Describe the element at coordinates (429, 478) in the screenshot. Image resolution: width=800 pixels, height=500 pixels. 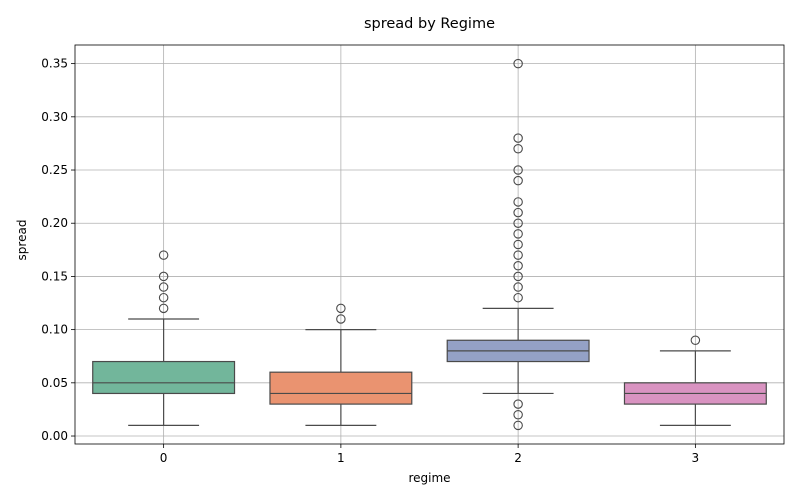
I see `x-axis-label: regime` at that location.